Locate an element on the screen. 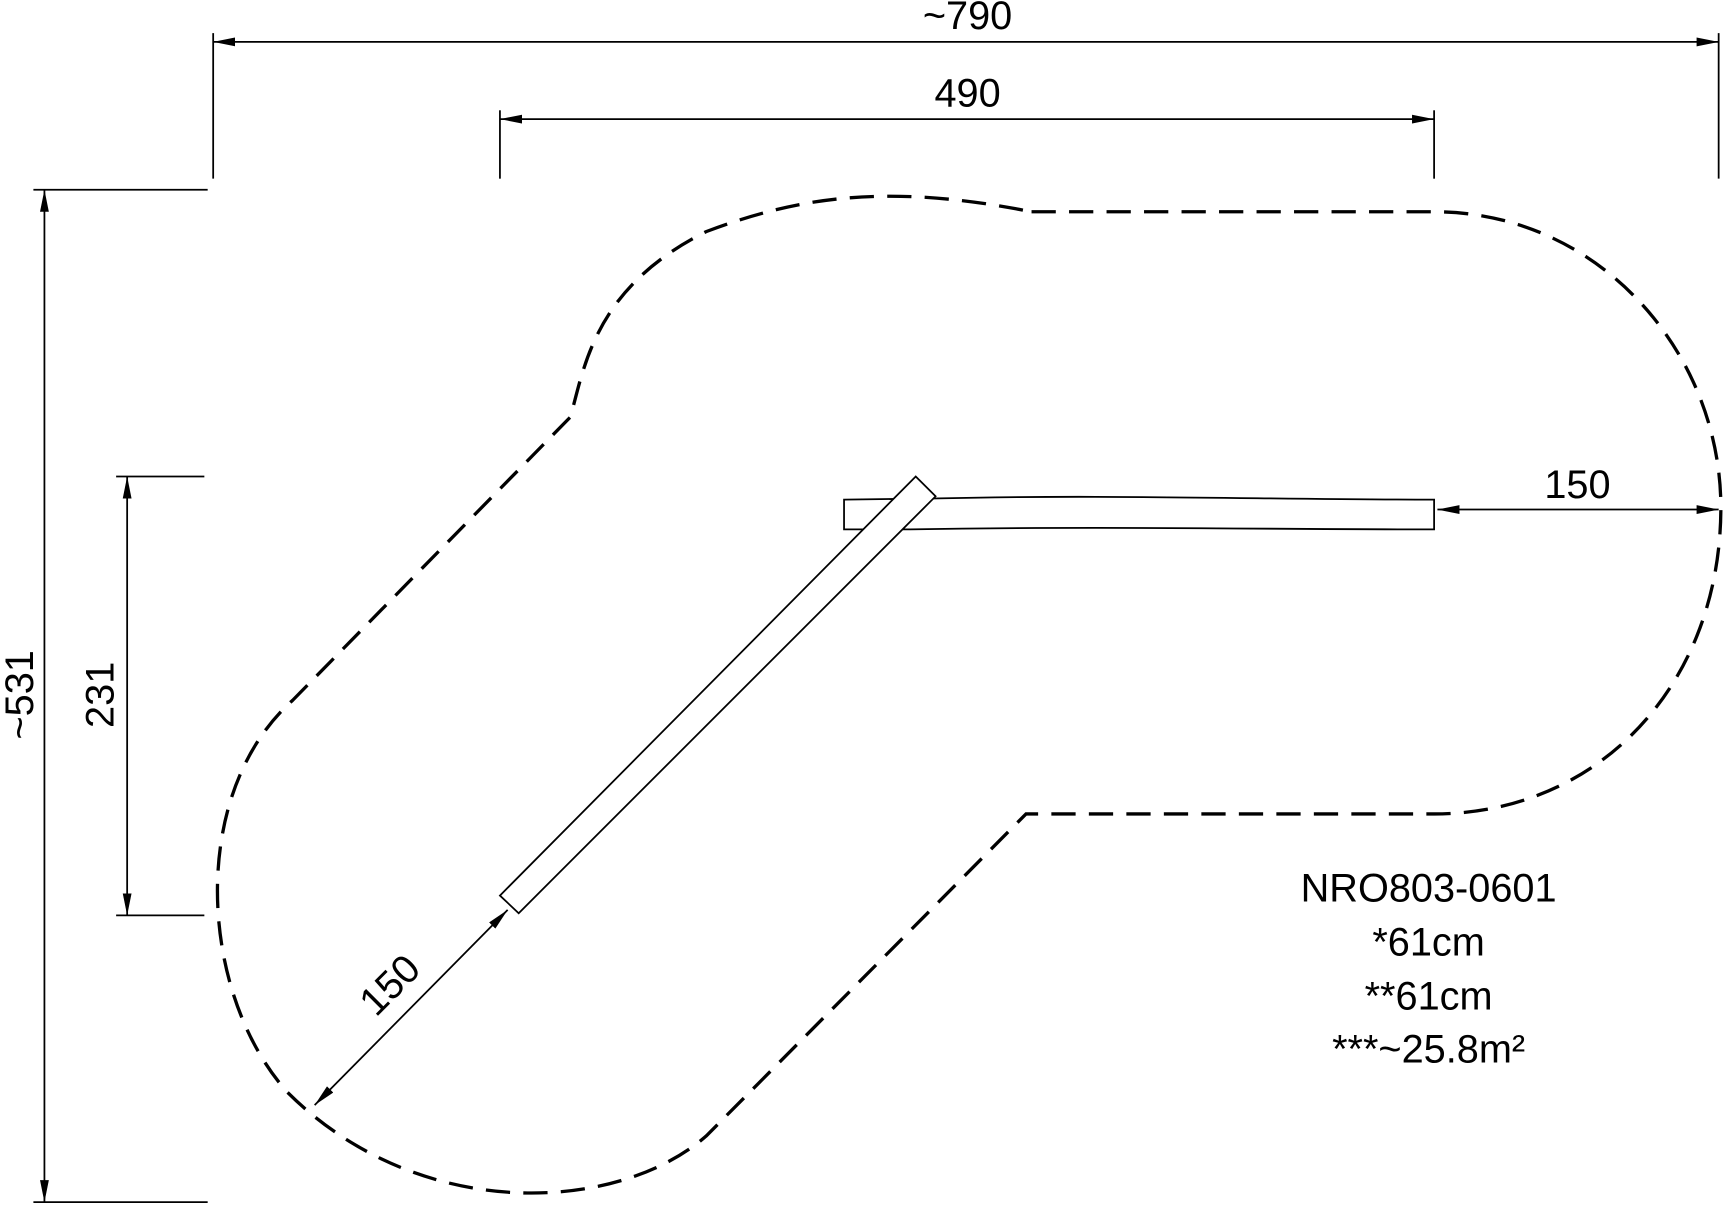 This screenshot has height=1211, width=1730. dim-overall-width: ~790 is located at coordinates (966, 89).